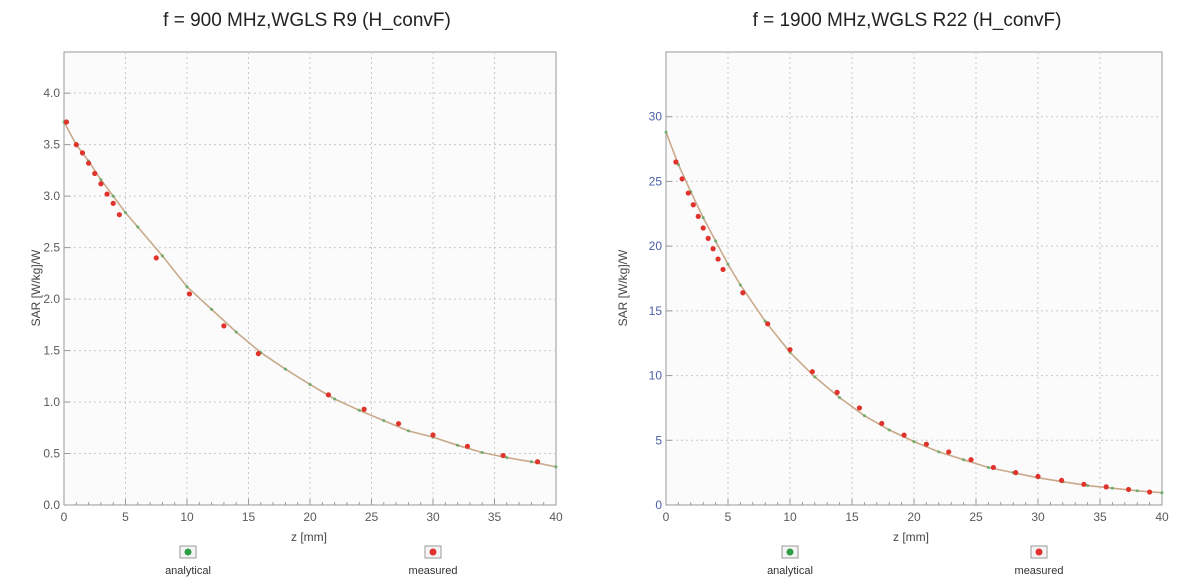  I want to click on y-tick-label: 0, so click(658, 505).